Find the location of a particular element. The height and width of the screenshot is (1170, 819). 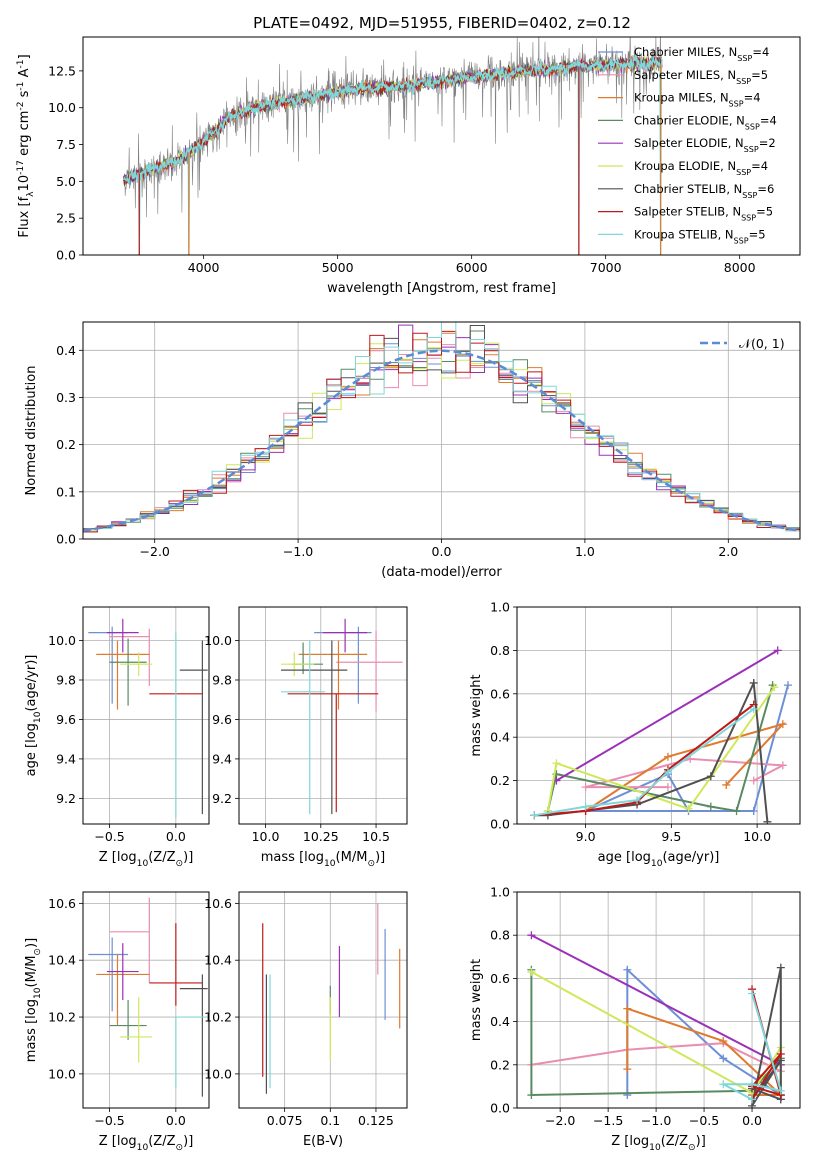

y-tick-label: 0.1 is located at coordinates (66, 491).